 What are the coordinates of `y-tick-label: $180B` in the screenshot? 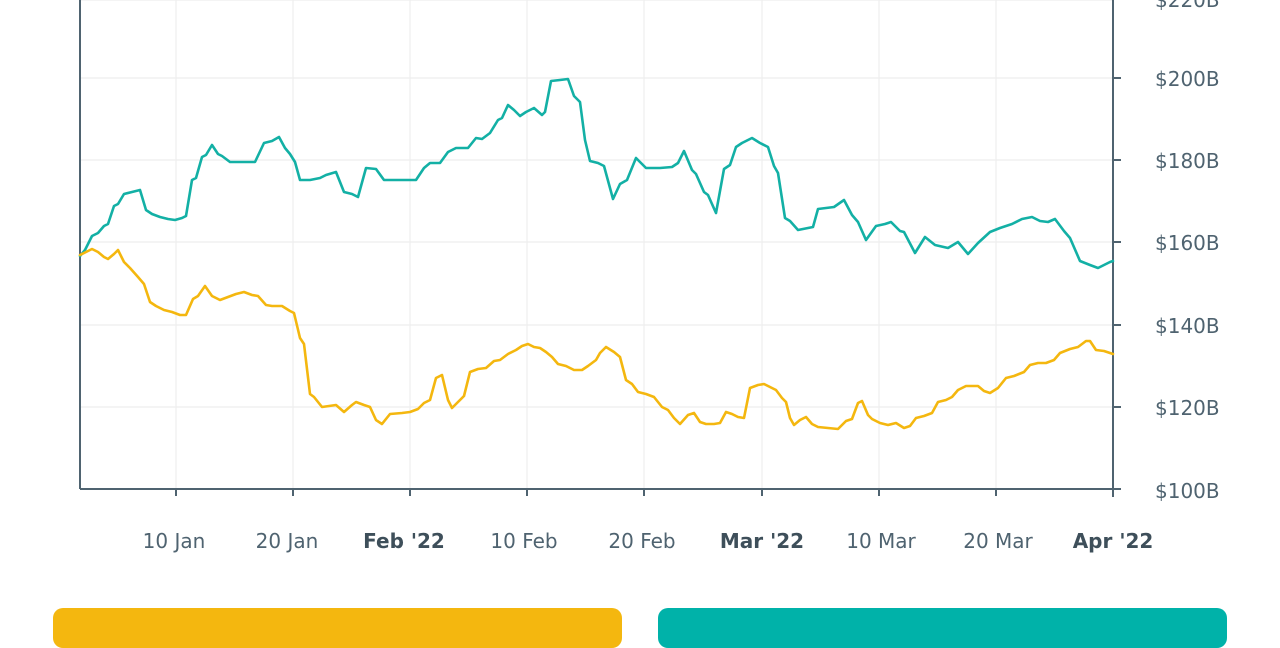 It's located at (1187, 161).